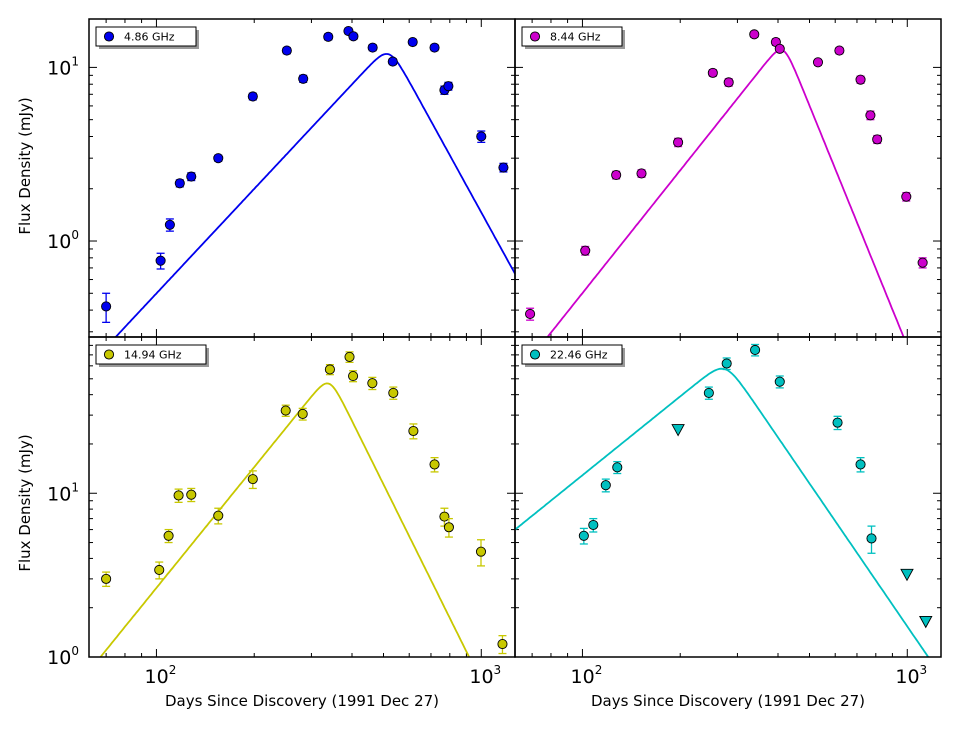 The image size is (978, 734). I want to click on ylabel-top: Flux Density (mJy), so click(25, 165).